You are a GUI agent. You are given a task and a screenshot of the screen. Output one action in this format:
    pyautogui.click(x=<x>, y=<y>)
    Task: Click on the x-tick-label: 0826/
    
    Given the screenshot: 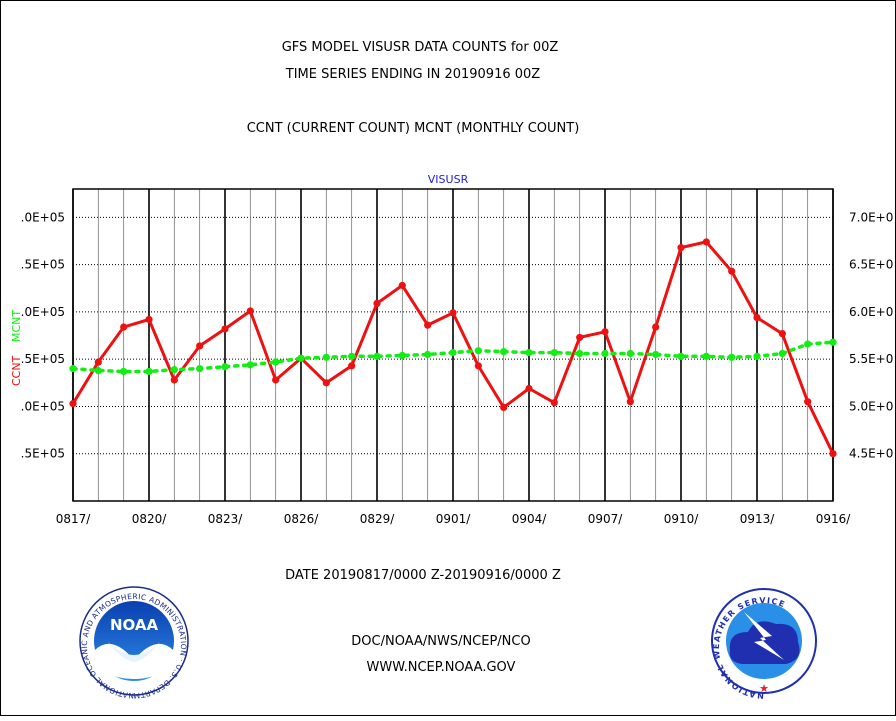 What is the action you would take?
    pyautogui.click(x=302, y=519)
    